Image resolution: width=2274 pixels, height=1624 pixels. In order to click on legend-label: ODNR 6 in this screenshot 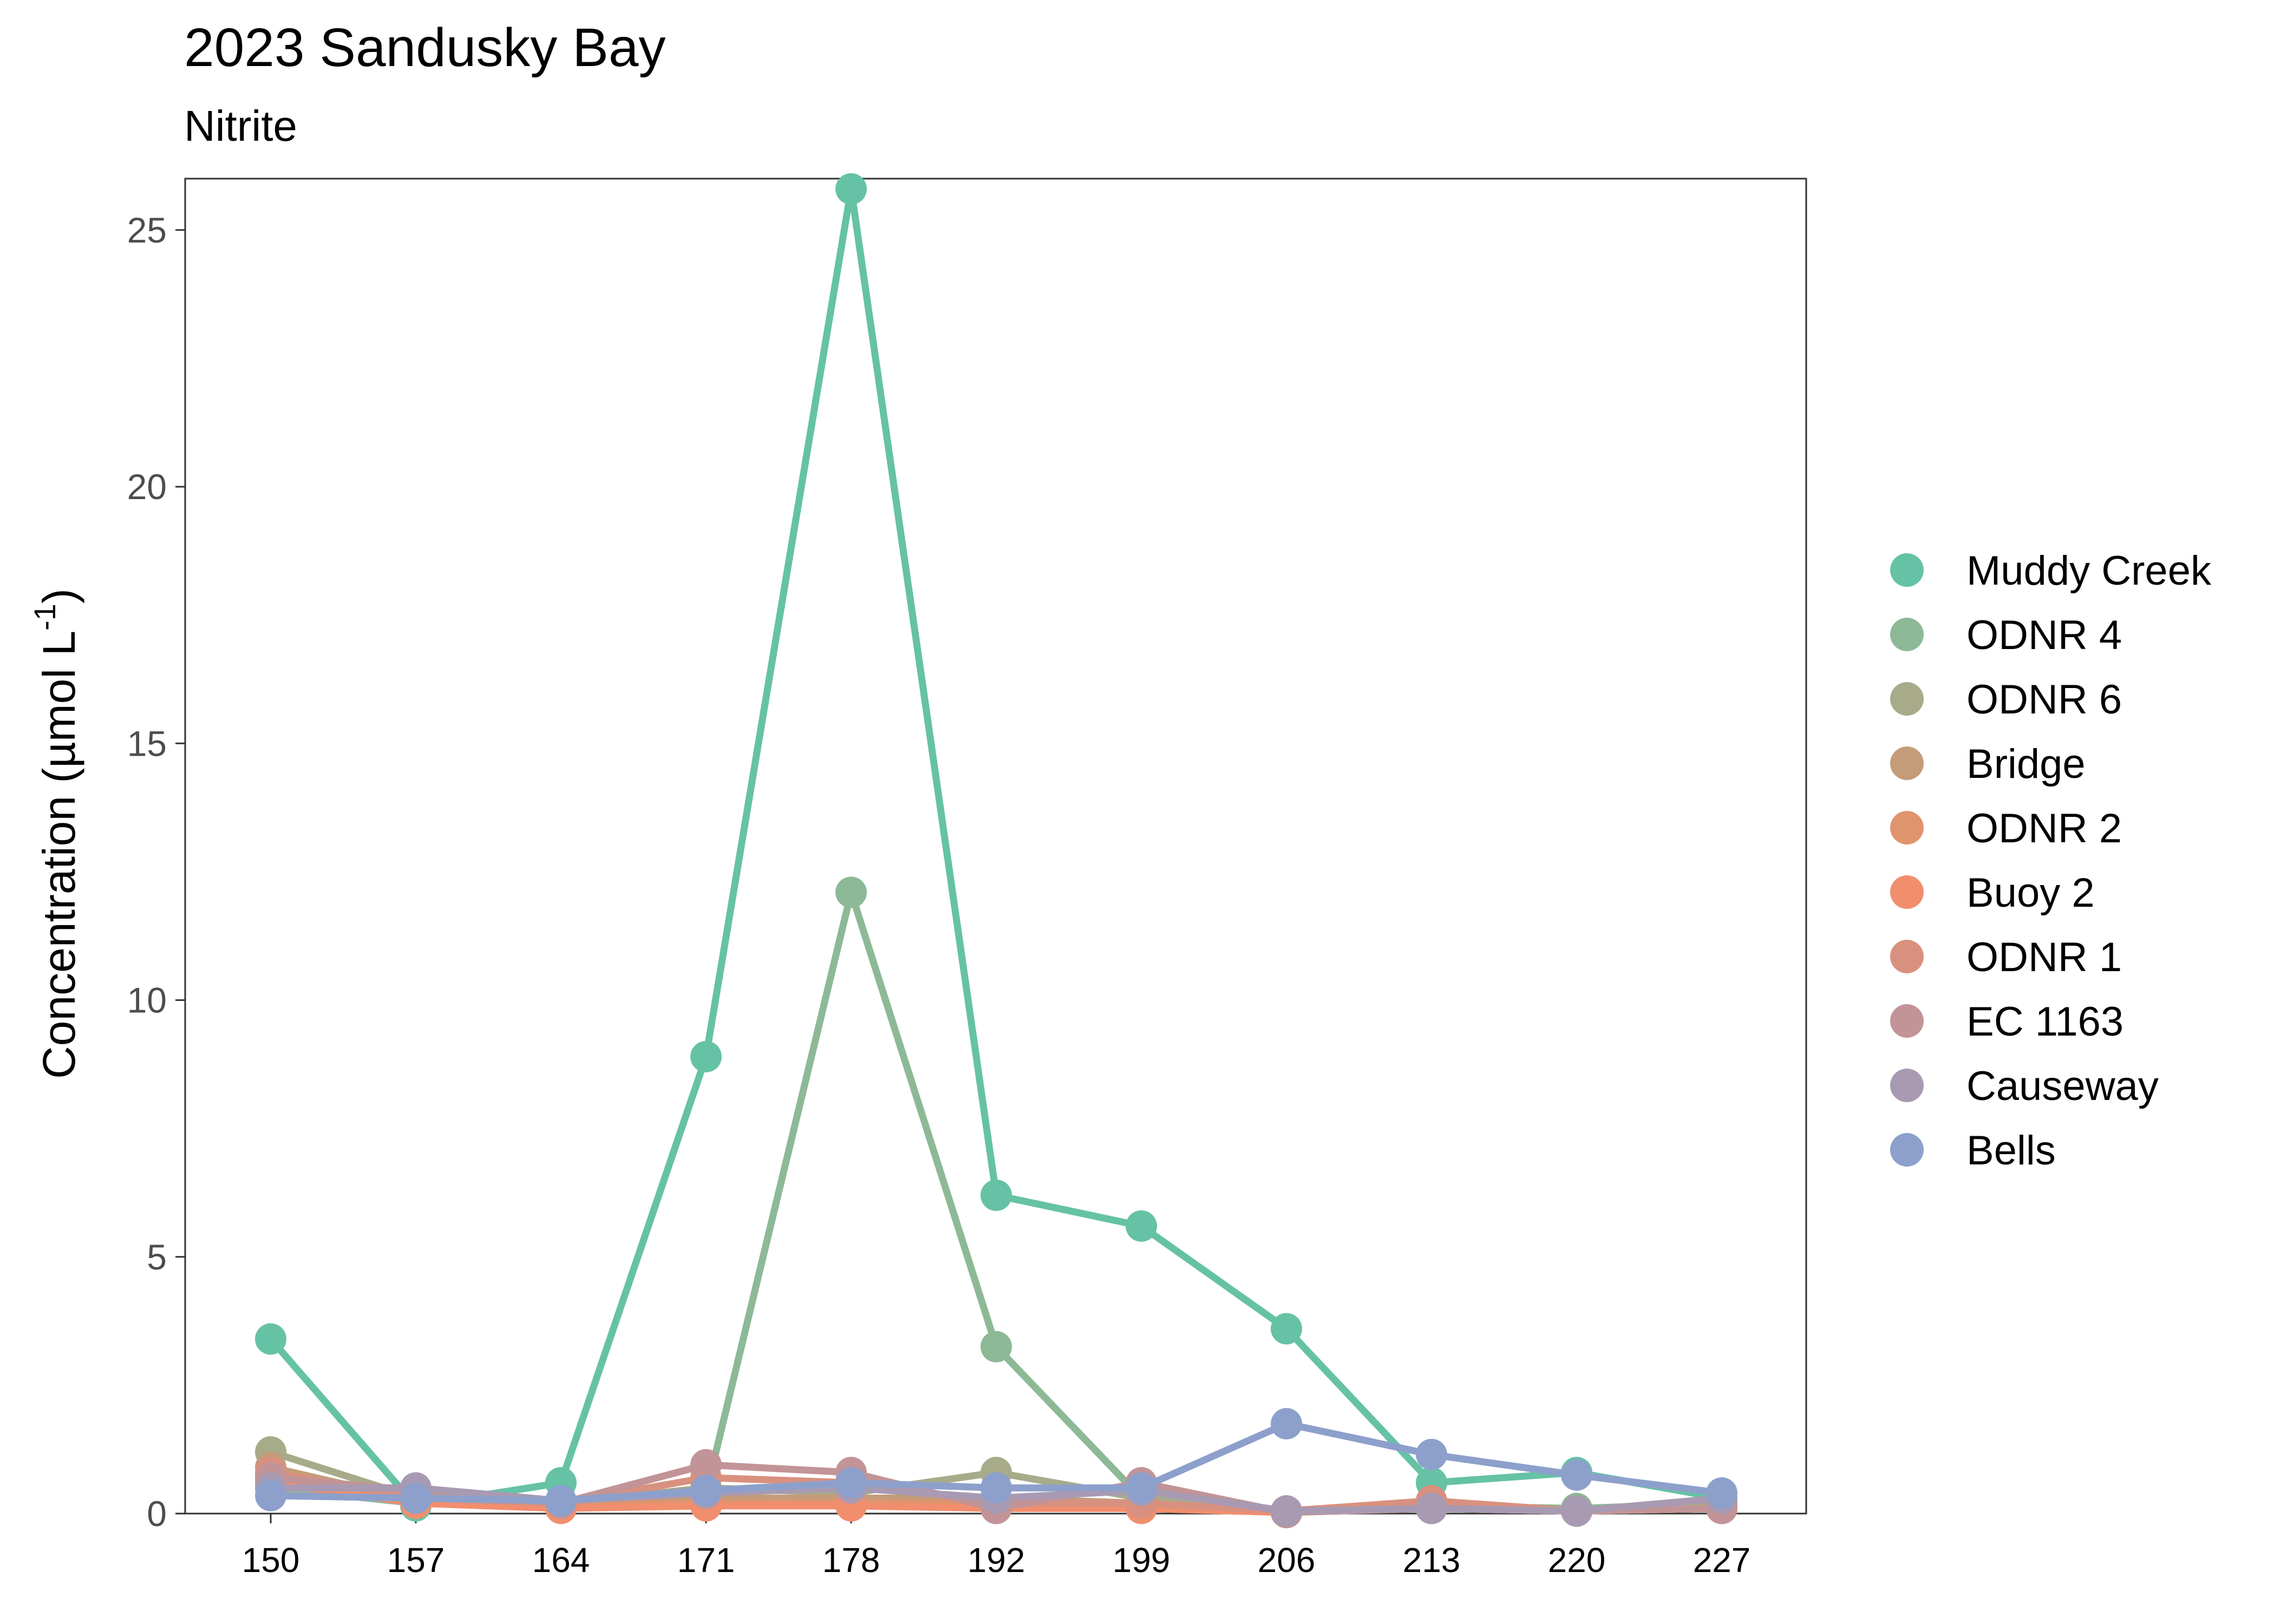, I will do `click(2044, 700)`.